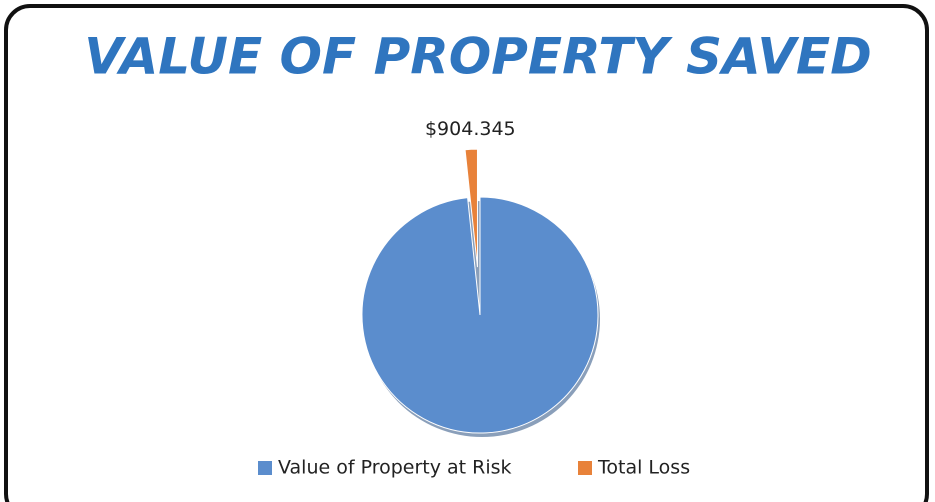 The image size is (935, 502). What do you see at coordinates (643, 468) in the screenshot?
I see `legend-label: Total Loss` at bounding box center [643, 468].